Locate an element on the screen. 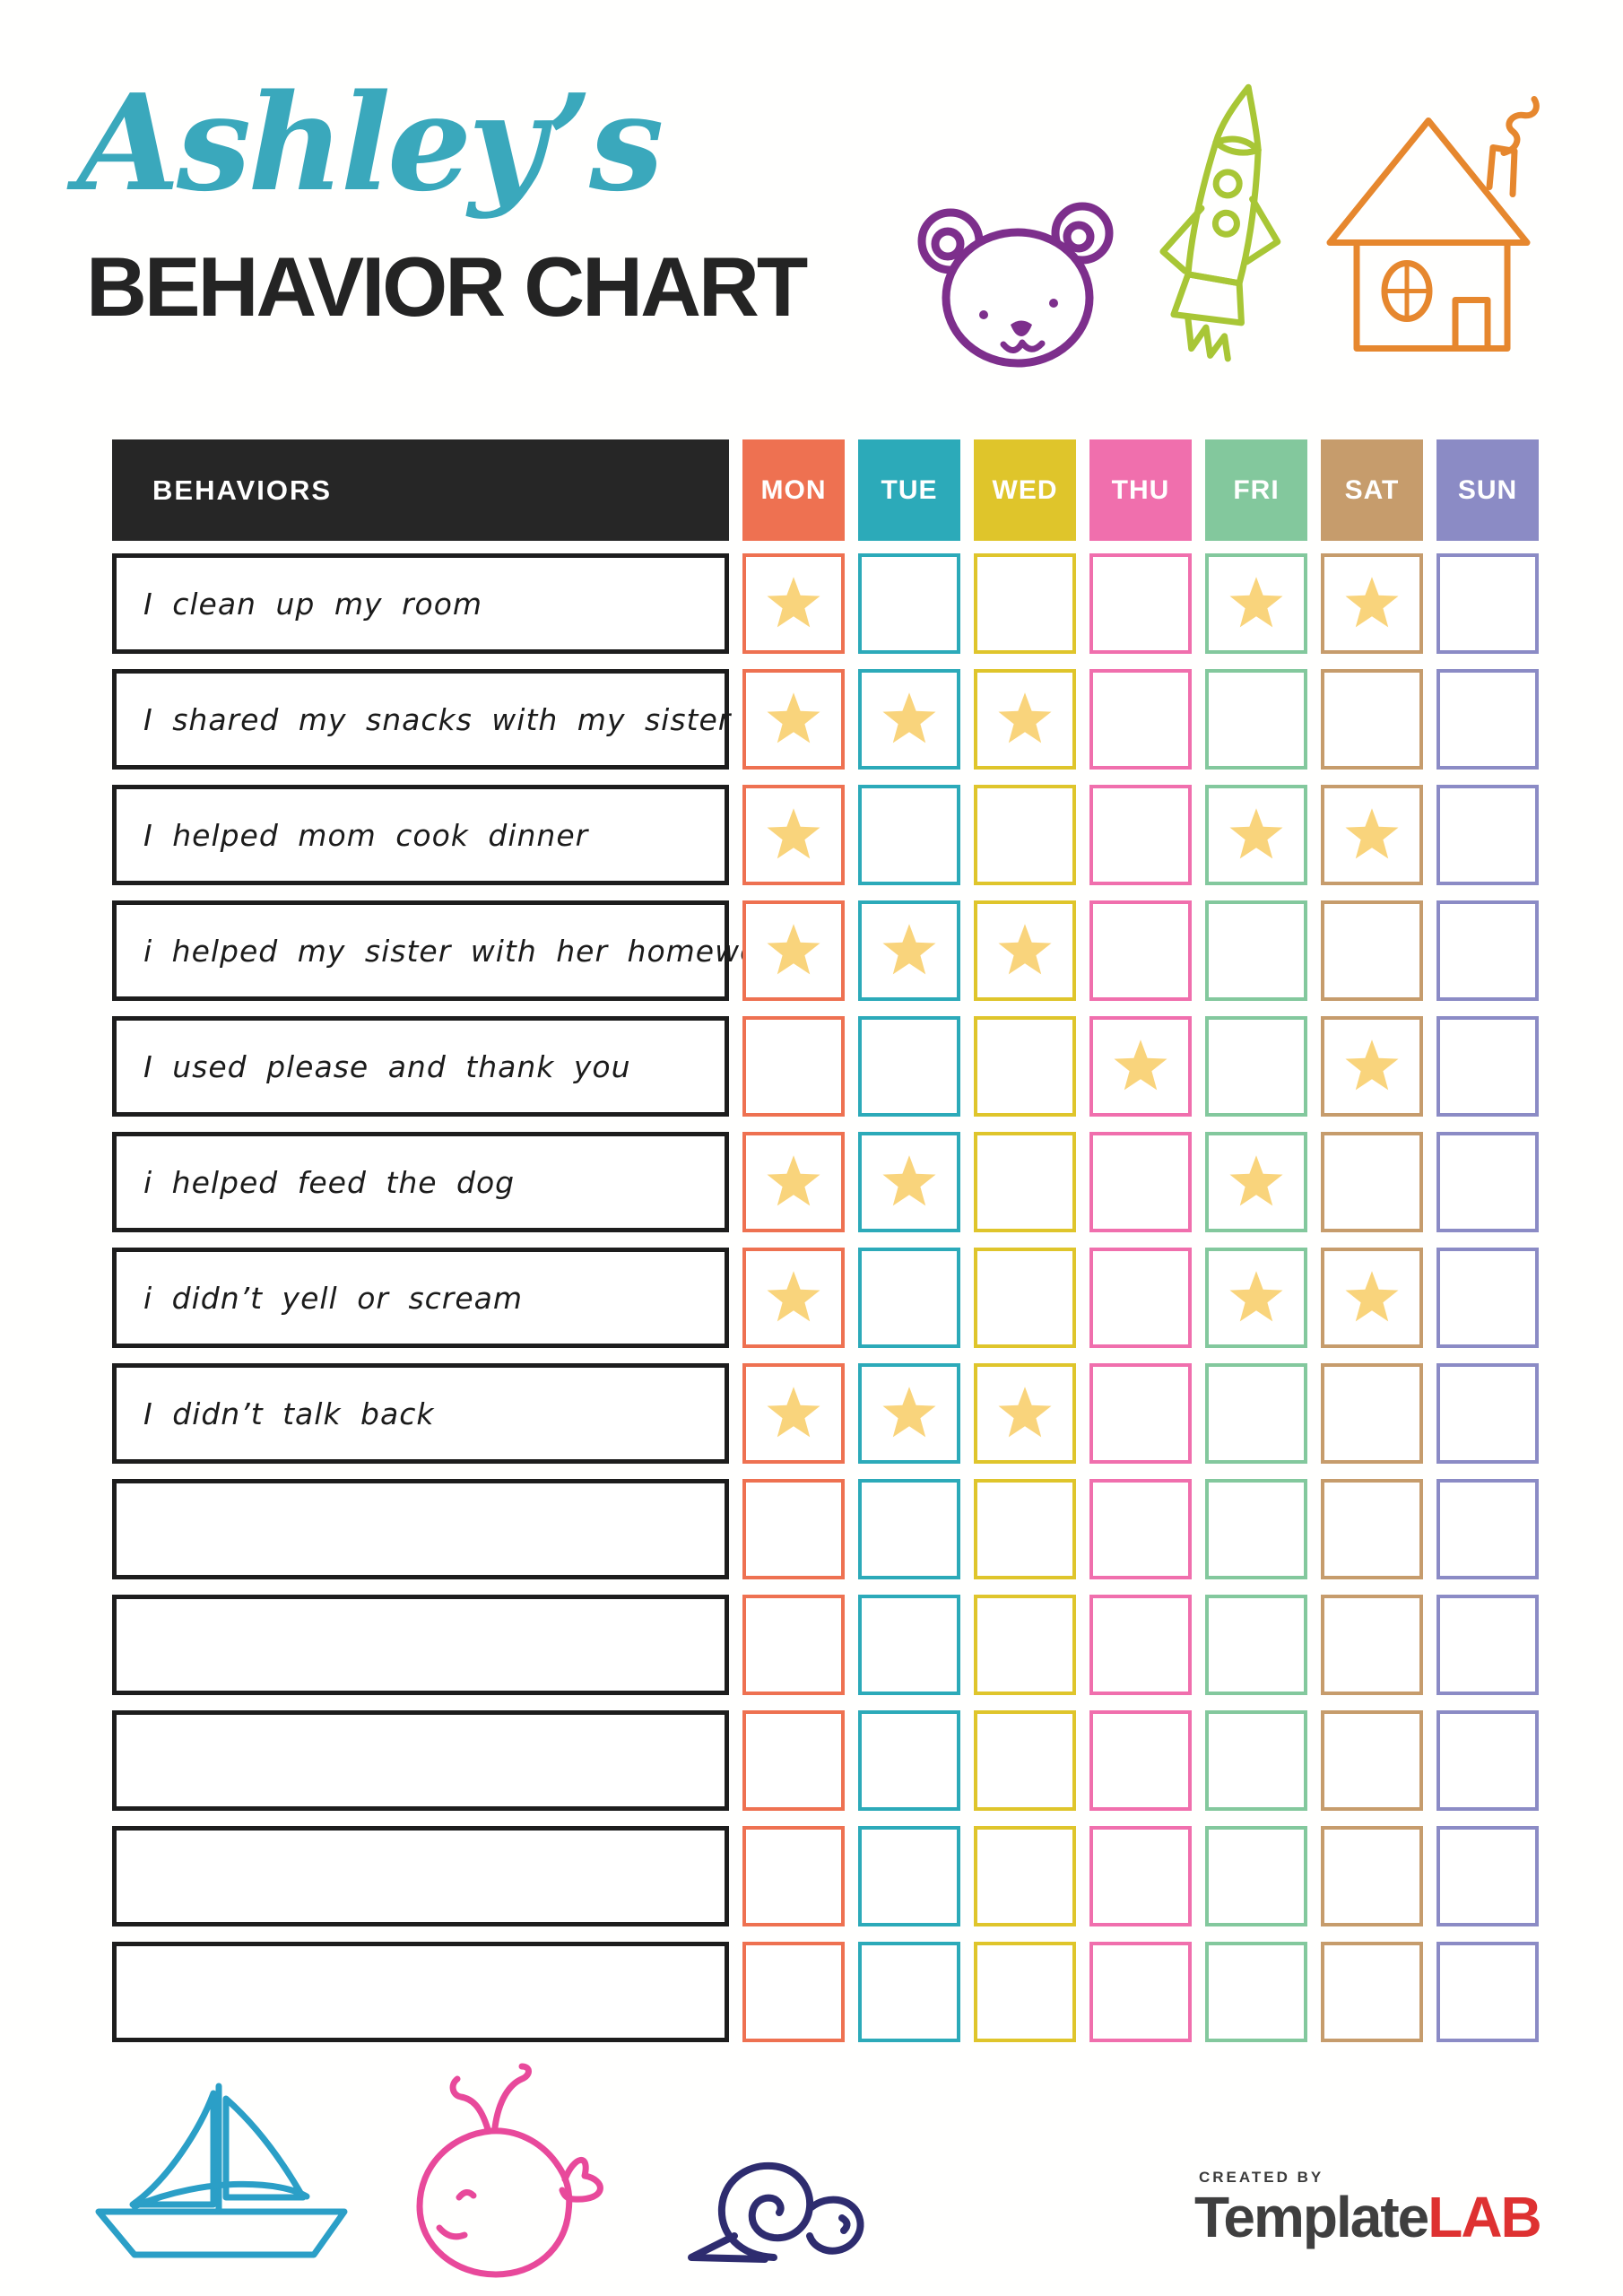  table-row is located at coordinates (825, 1992).